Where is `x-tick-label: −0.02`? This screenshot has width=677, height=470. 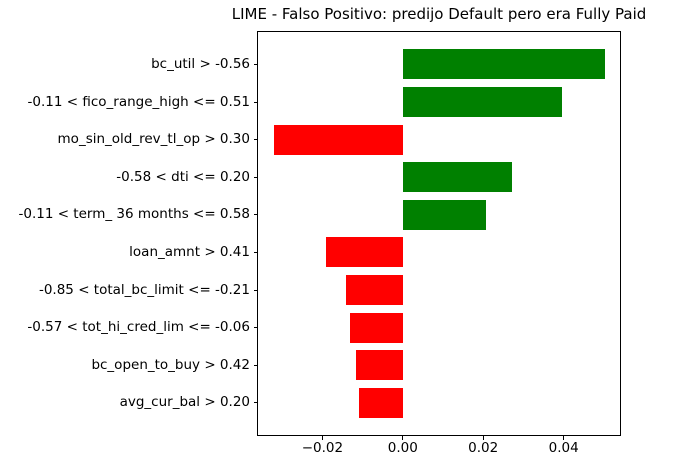
x-tick-label: −0.02 is located at coordinates (322, 448).